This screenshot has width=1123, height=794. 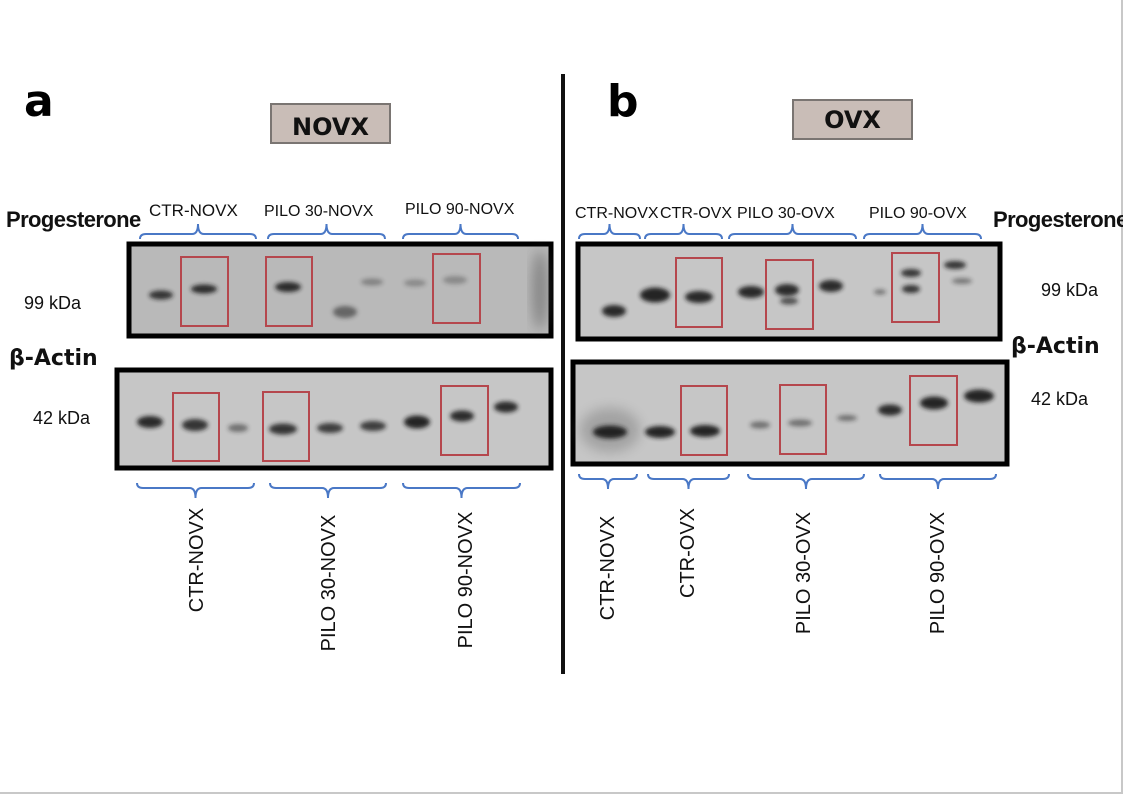 What do you see at coordinates (330, 123) in the screenshot?
I see `condition-label-a: NOVX` at bounding box center [330, 123].